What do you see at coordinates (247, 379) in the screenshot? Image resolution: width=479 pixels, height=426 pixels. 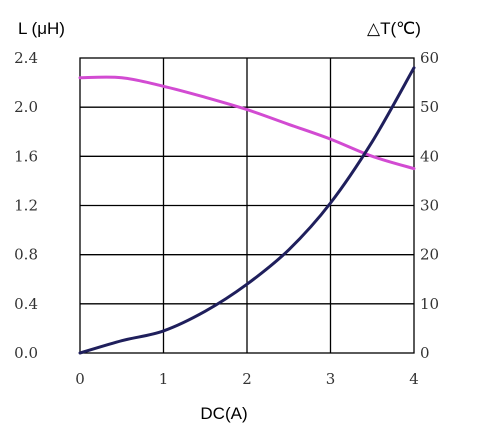 I see `x-tick-label: 2` at bounding box center [247, 379].